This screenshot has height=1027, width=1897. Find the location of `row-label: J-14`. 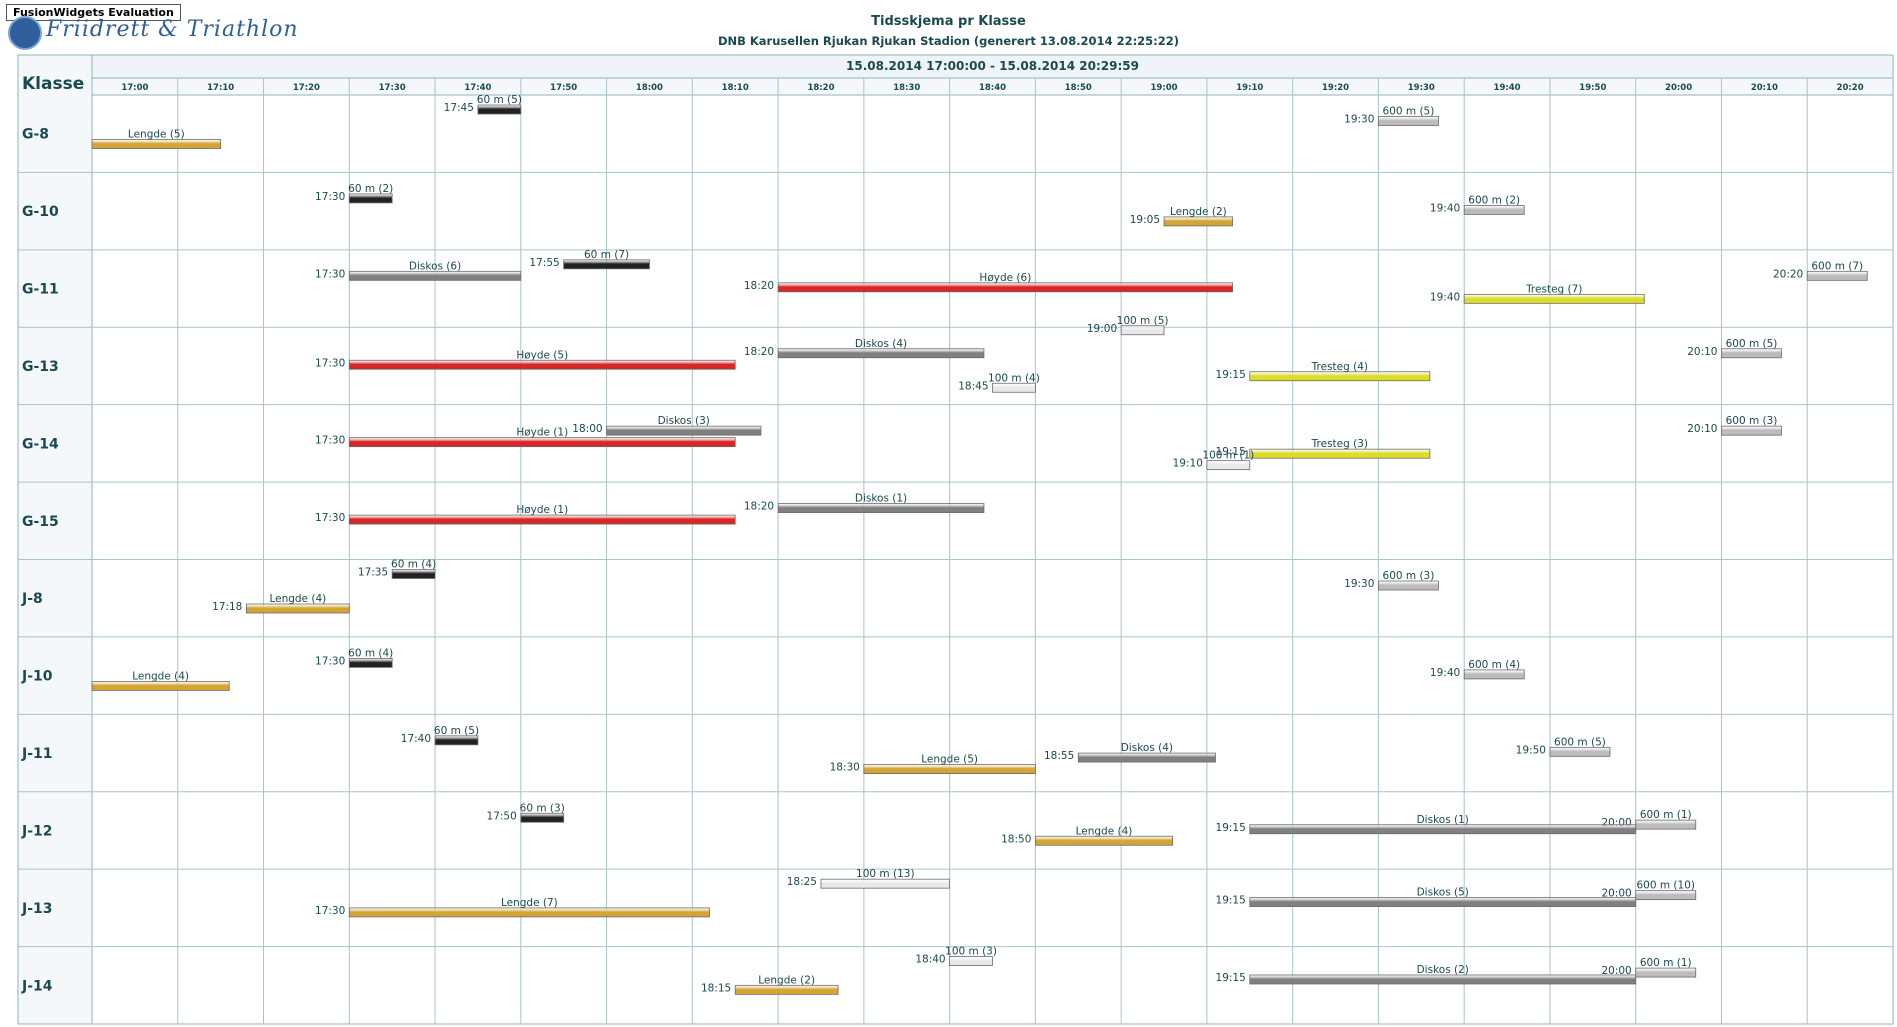

row-label: J-14 is located at coordinates (37, 986).